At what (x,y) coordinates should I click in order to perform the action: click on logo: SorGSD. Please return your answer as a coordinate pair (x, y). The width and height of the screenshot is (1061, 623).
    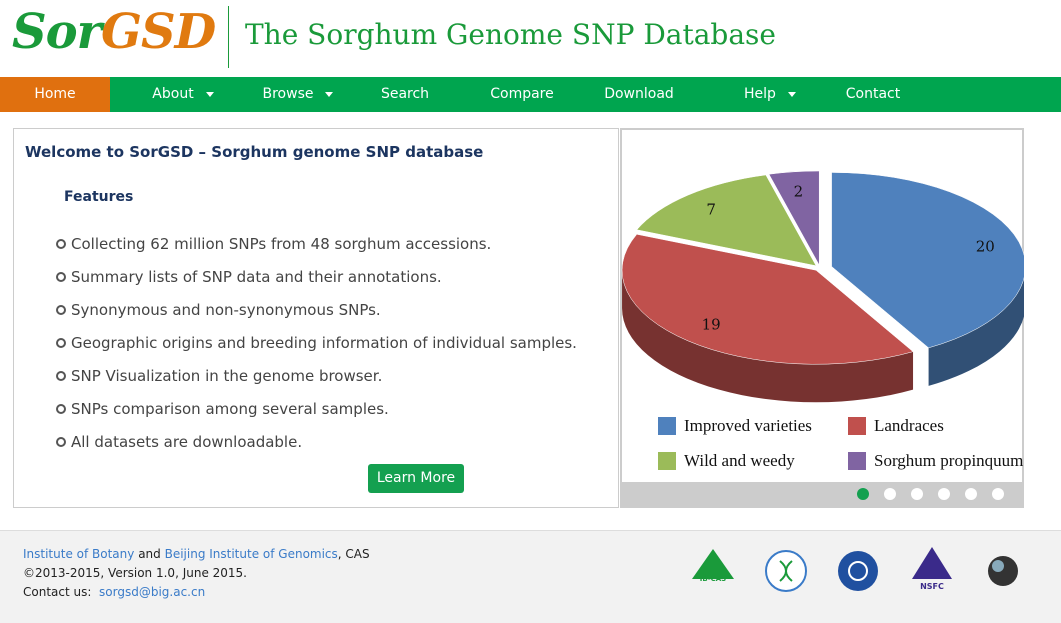
    Looking at the image, I should click on (114, 32).